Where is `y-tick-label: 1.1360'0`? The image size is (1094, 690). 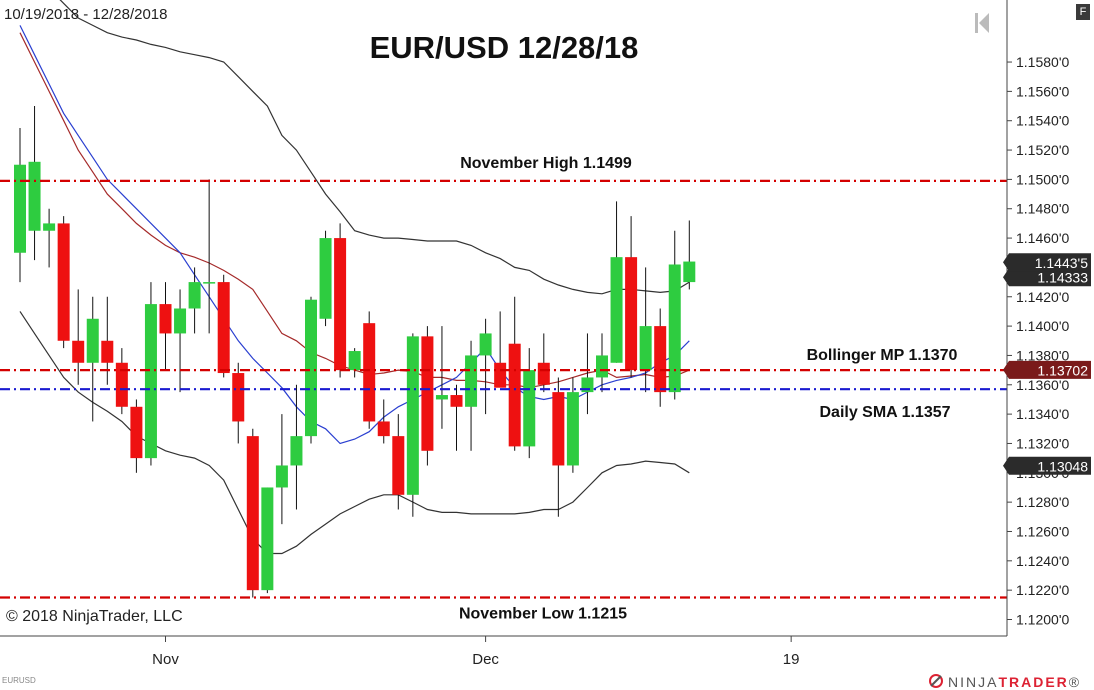 y-tick-label: 1.1360'0 is located at coordinates (1042, 385).